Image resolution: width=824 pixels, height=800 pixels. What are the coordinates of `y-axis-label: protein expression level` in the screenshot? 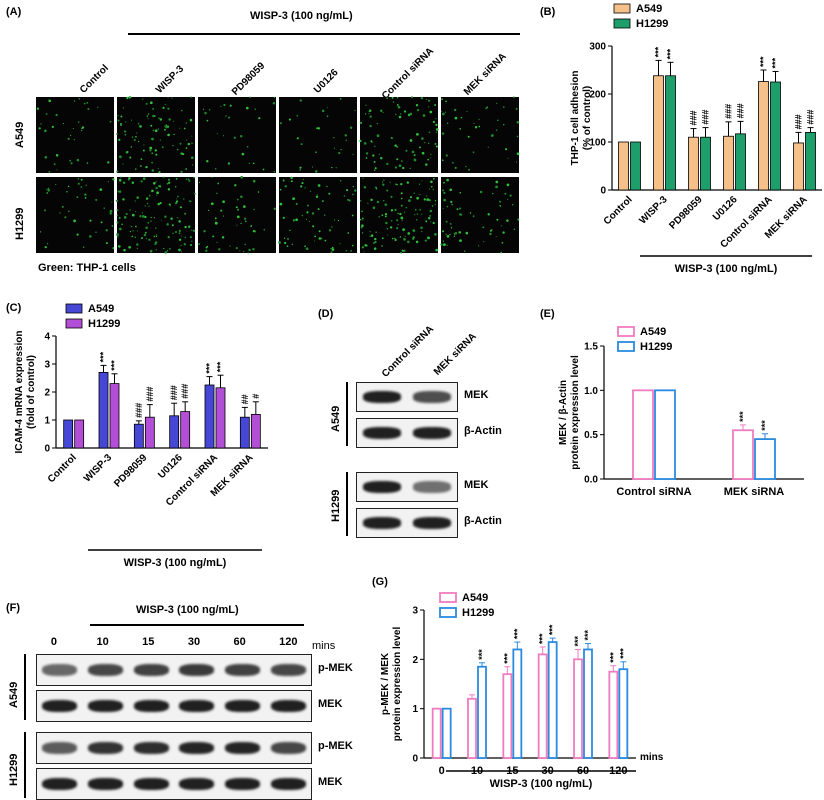 It's located at (575, 412).